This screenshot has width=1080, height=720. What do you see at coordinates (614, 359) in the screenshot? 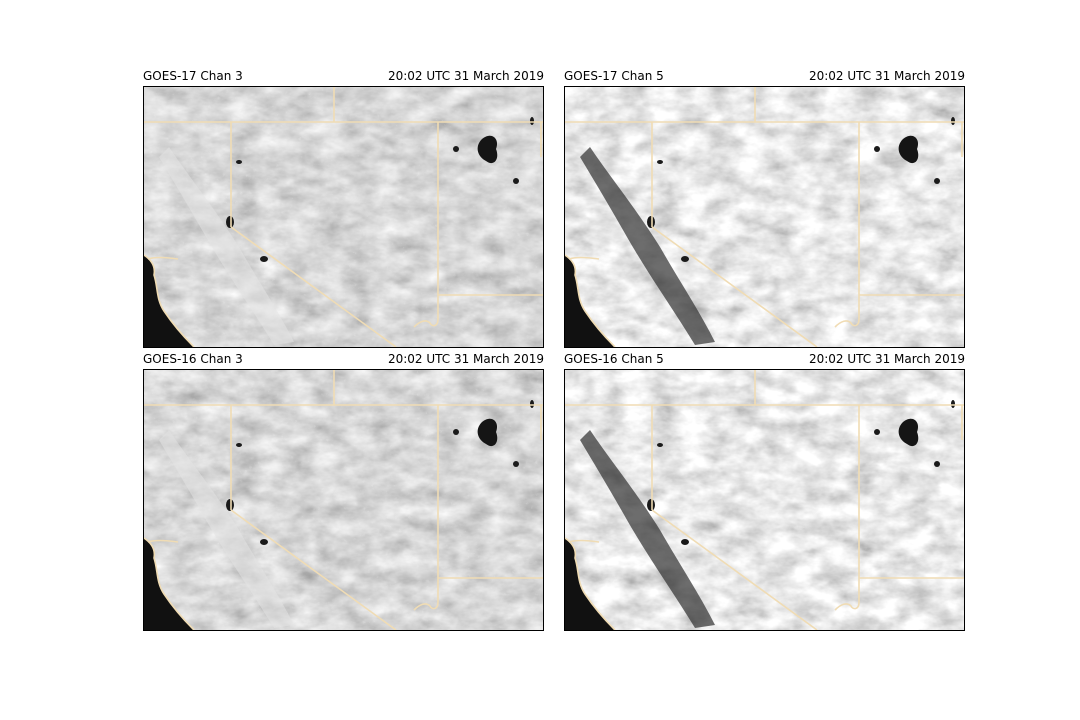
I see `panel-title: GOES-16 Chan 5` at bounding box center [614, 359].